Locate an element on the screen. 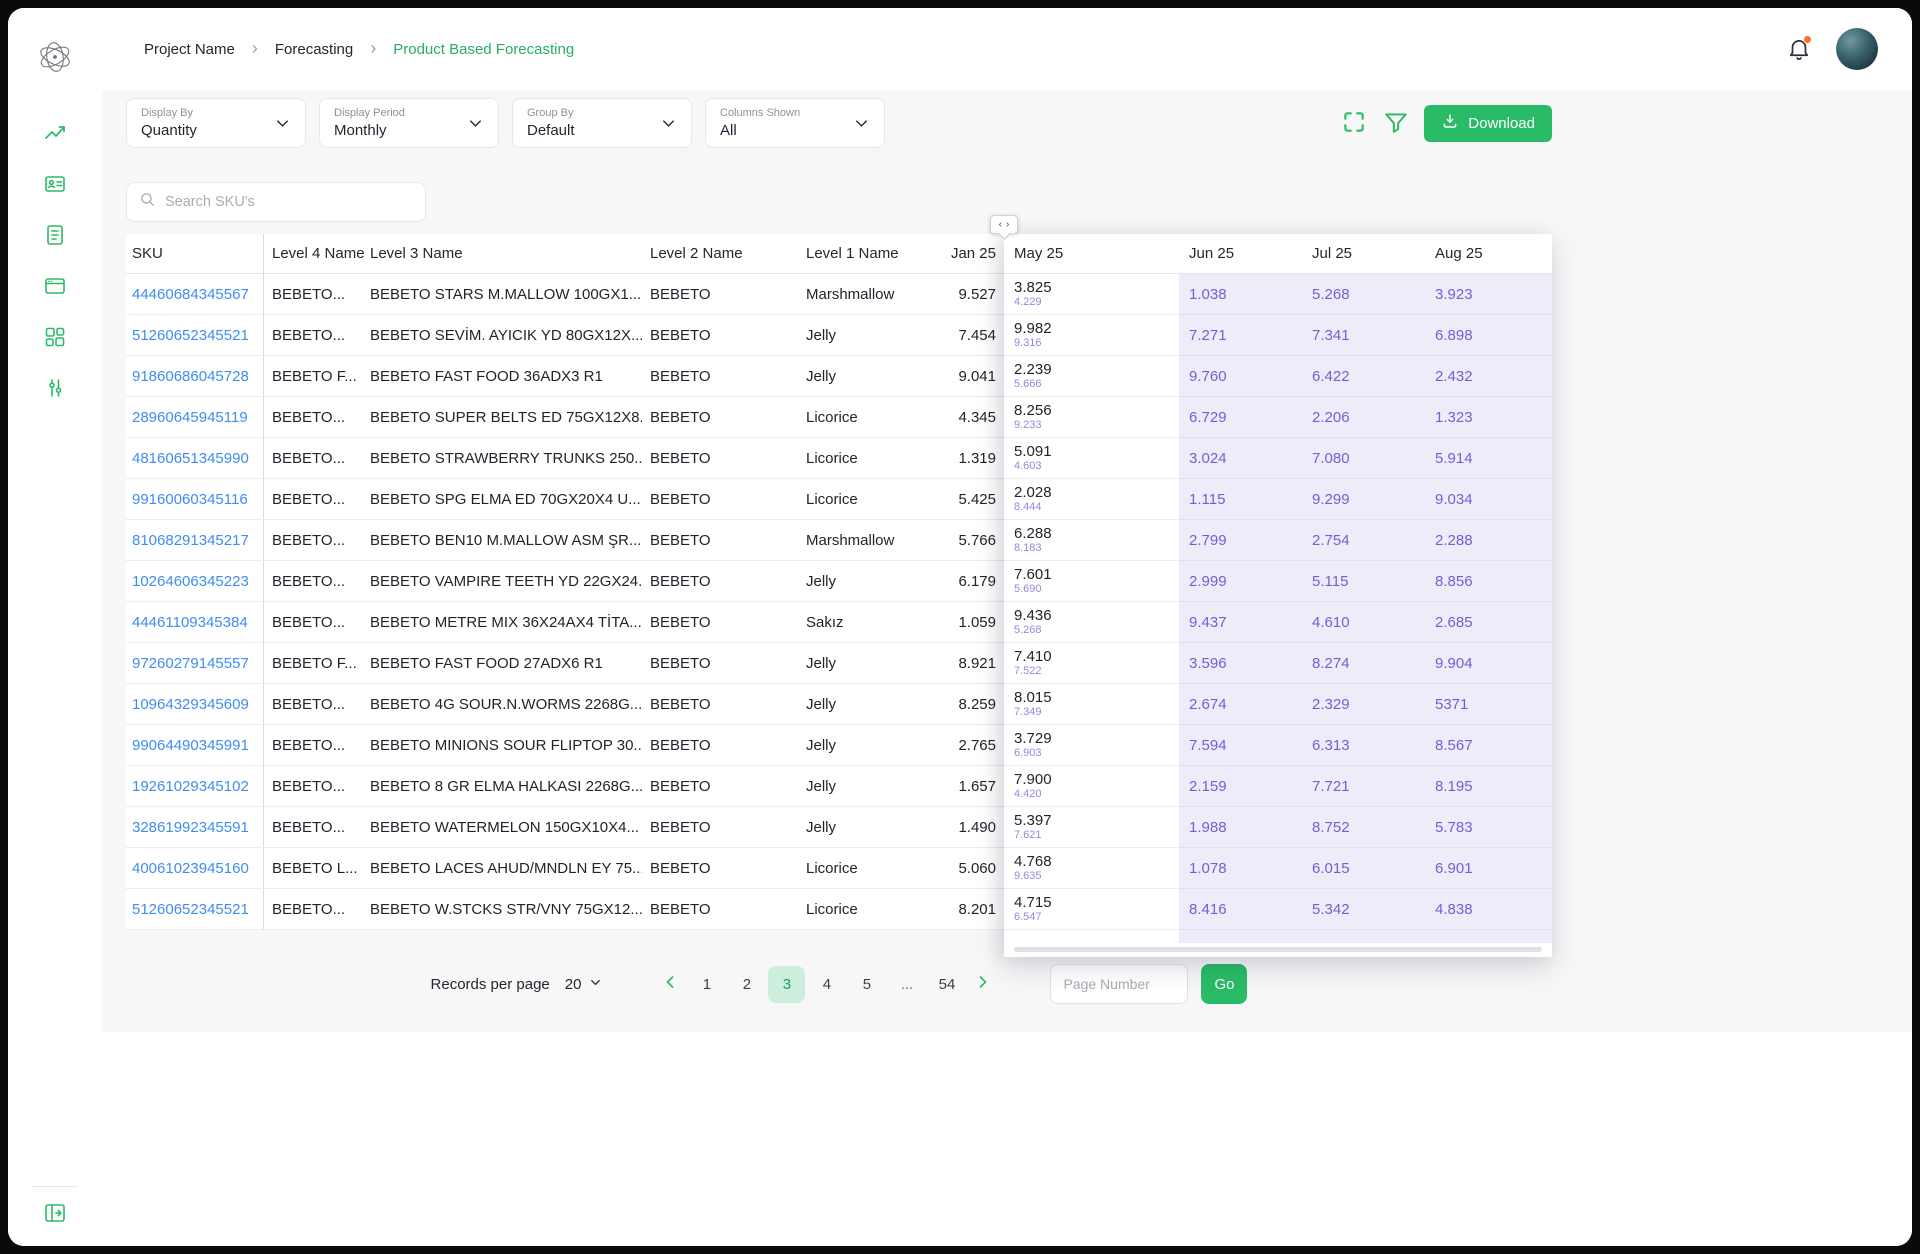 The height and width of the screenshot is (1254, 1920). column-header-aug25: Aug 25 is located at coordinates (1459, 253).